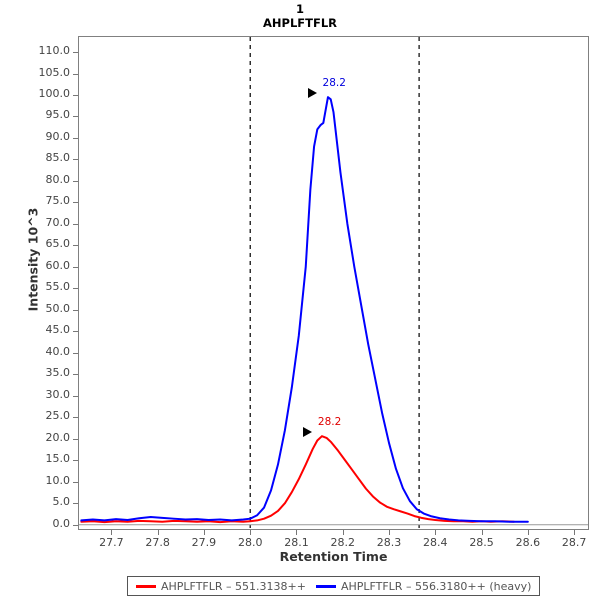 Image resolution: width=600 pixels, height=600 pixels. What do you see at coordinates (333, 556) in the screenshot?
I see `x-axis-label: Retention Time` at bounding box center [333, 556].